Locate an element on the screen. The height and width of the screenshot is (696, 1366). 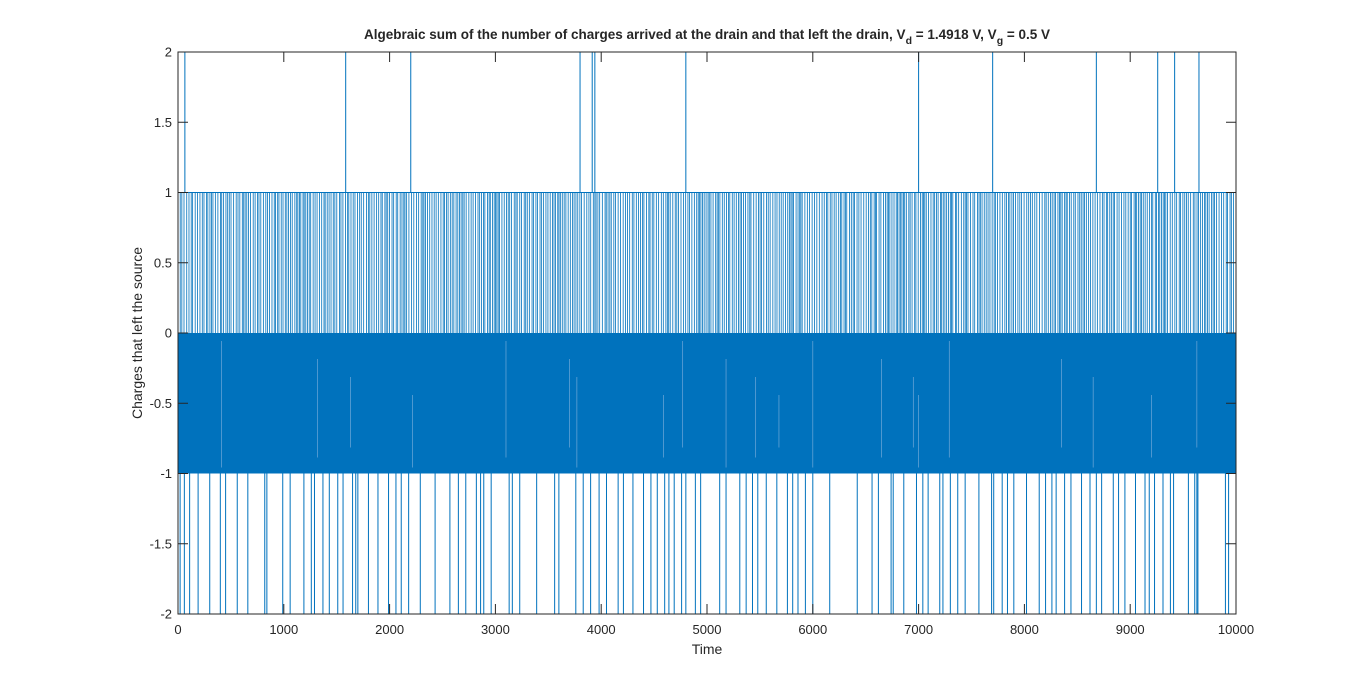
x-tick-label: 3000 is located at coordinates (495, 629).